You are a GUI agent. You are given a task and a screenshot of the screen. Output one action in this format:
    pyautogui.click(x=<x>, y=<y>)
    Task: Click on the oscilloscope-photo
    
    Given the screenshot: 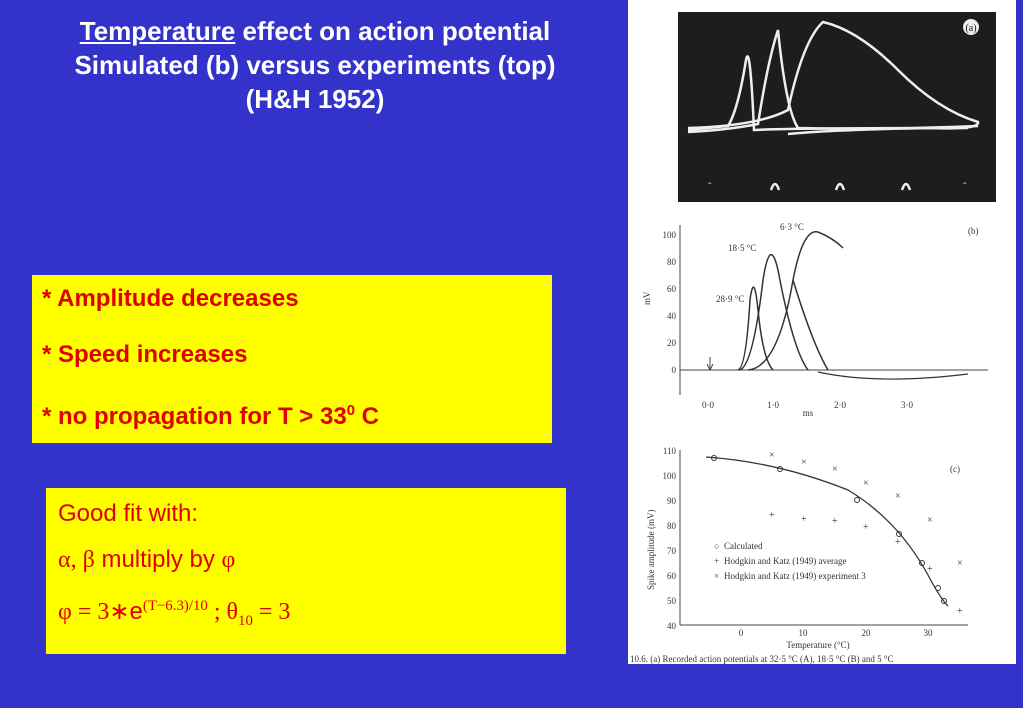 What is the action you would take?
    pyautogui.click(x=837, y=107)
    